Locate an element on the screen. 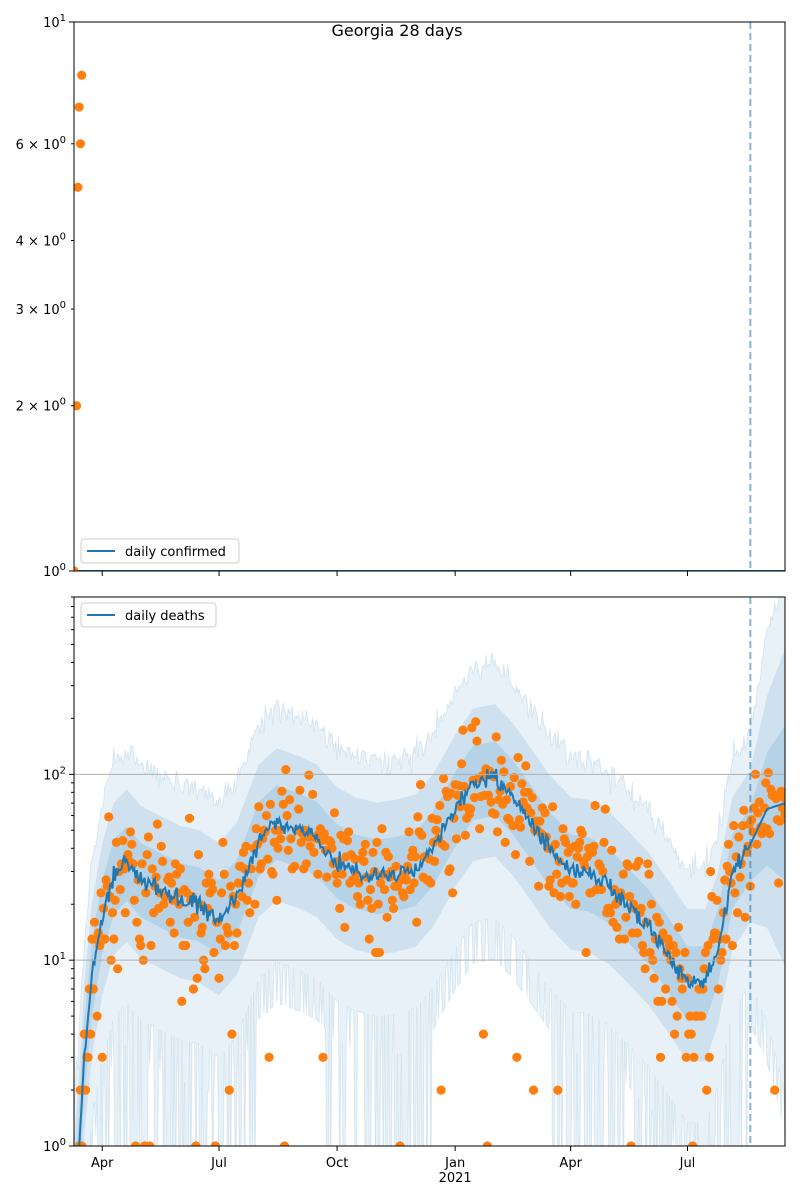 This screenshot has width=800, height=1200. y-tick-exponent: 0 is located at coordinates (63, 402).